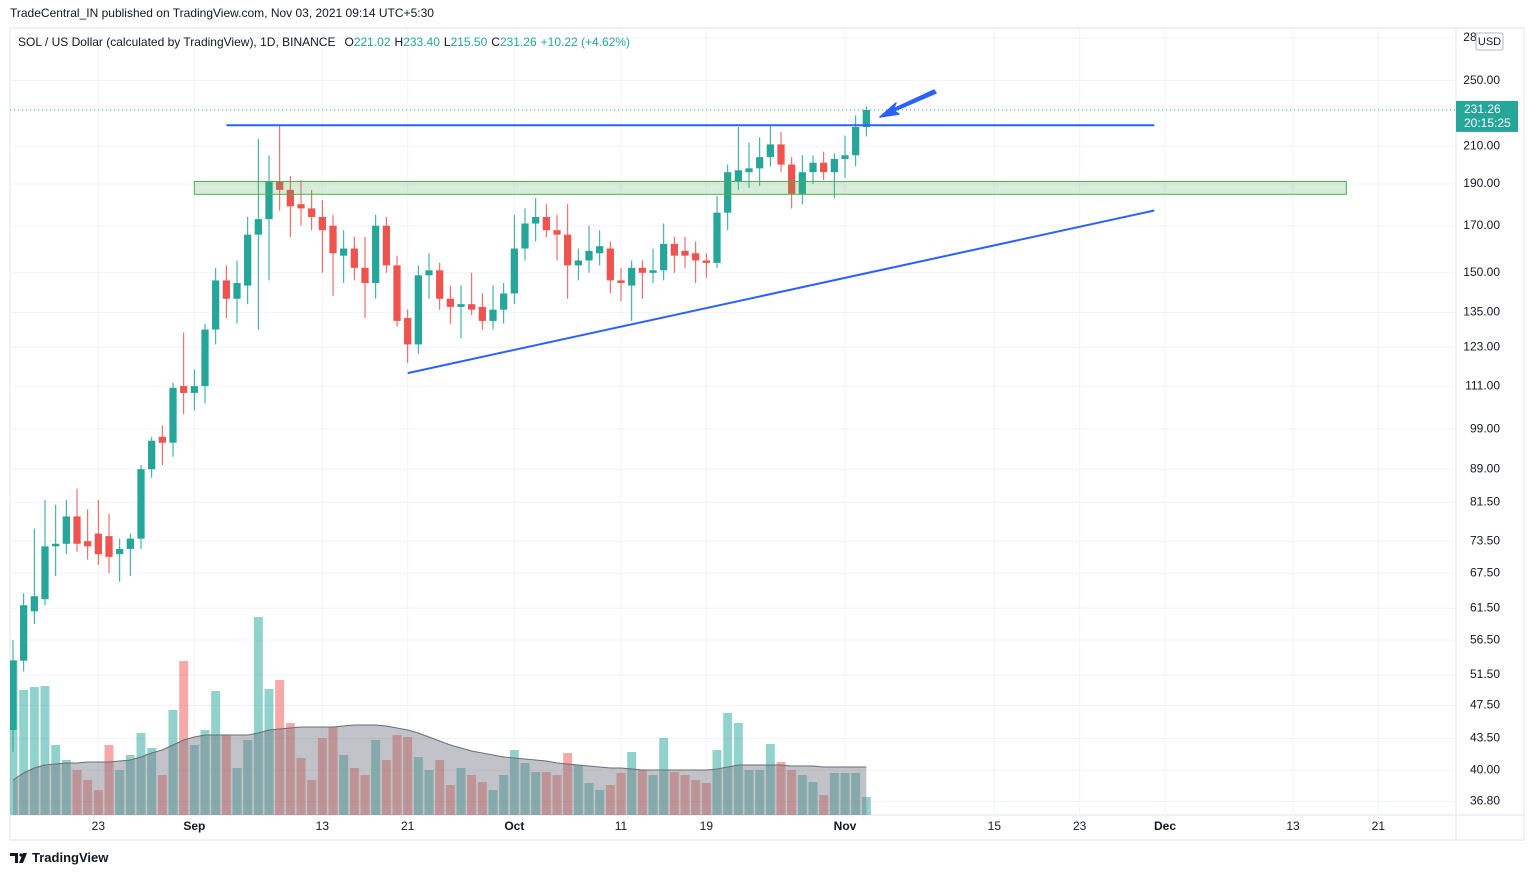 Image resolution: width=1534 pixels, height=876 pixels. I want to click on last-price-box, so click(1487, 116).